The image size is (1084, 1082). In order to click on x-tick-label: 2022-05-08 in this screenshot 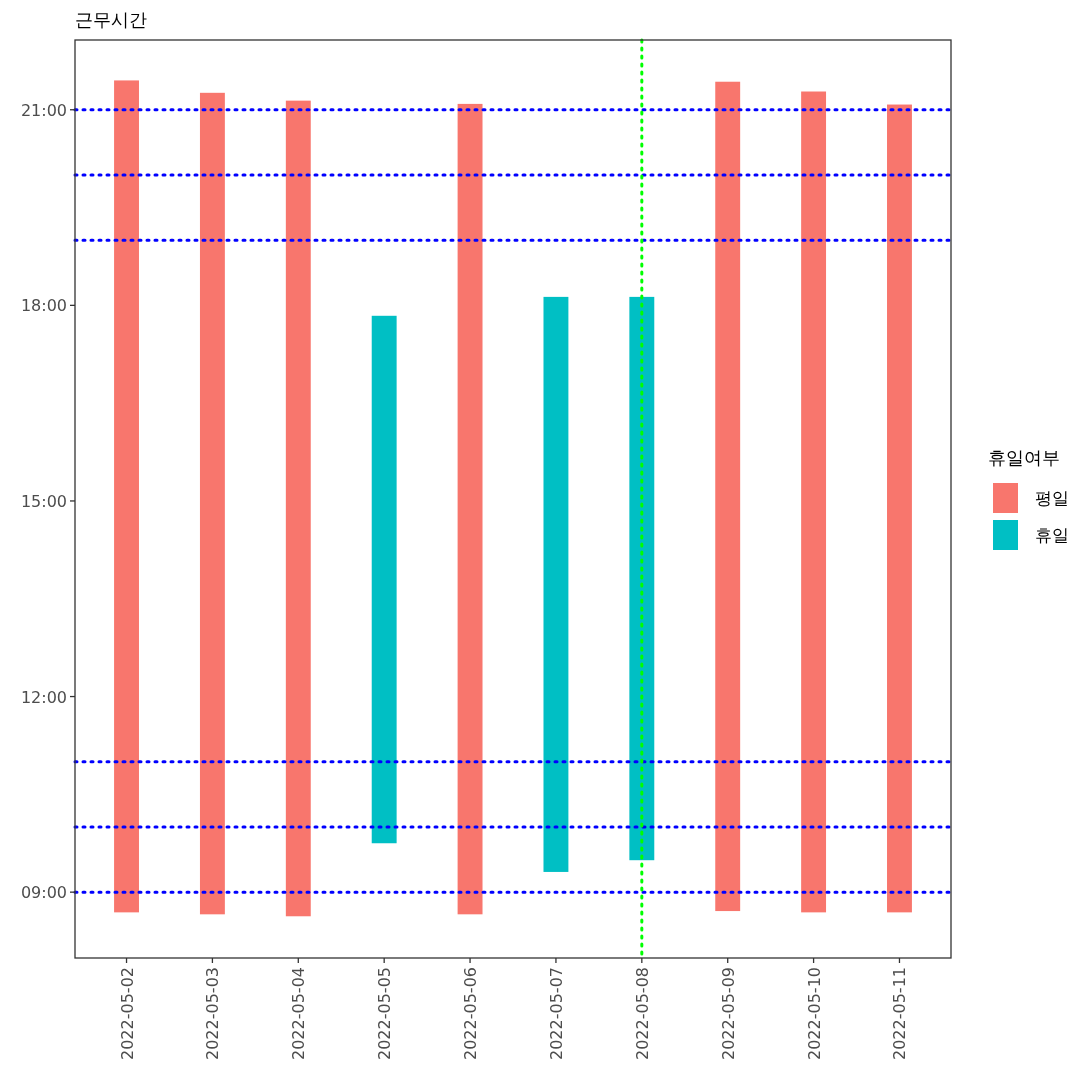, I will do `click(642, 1013)`.